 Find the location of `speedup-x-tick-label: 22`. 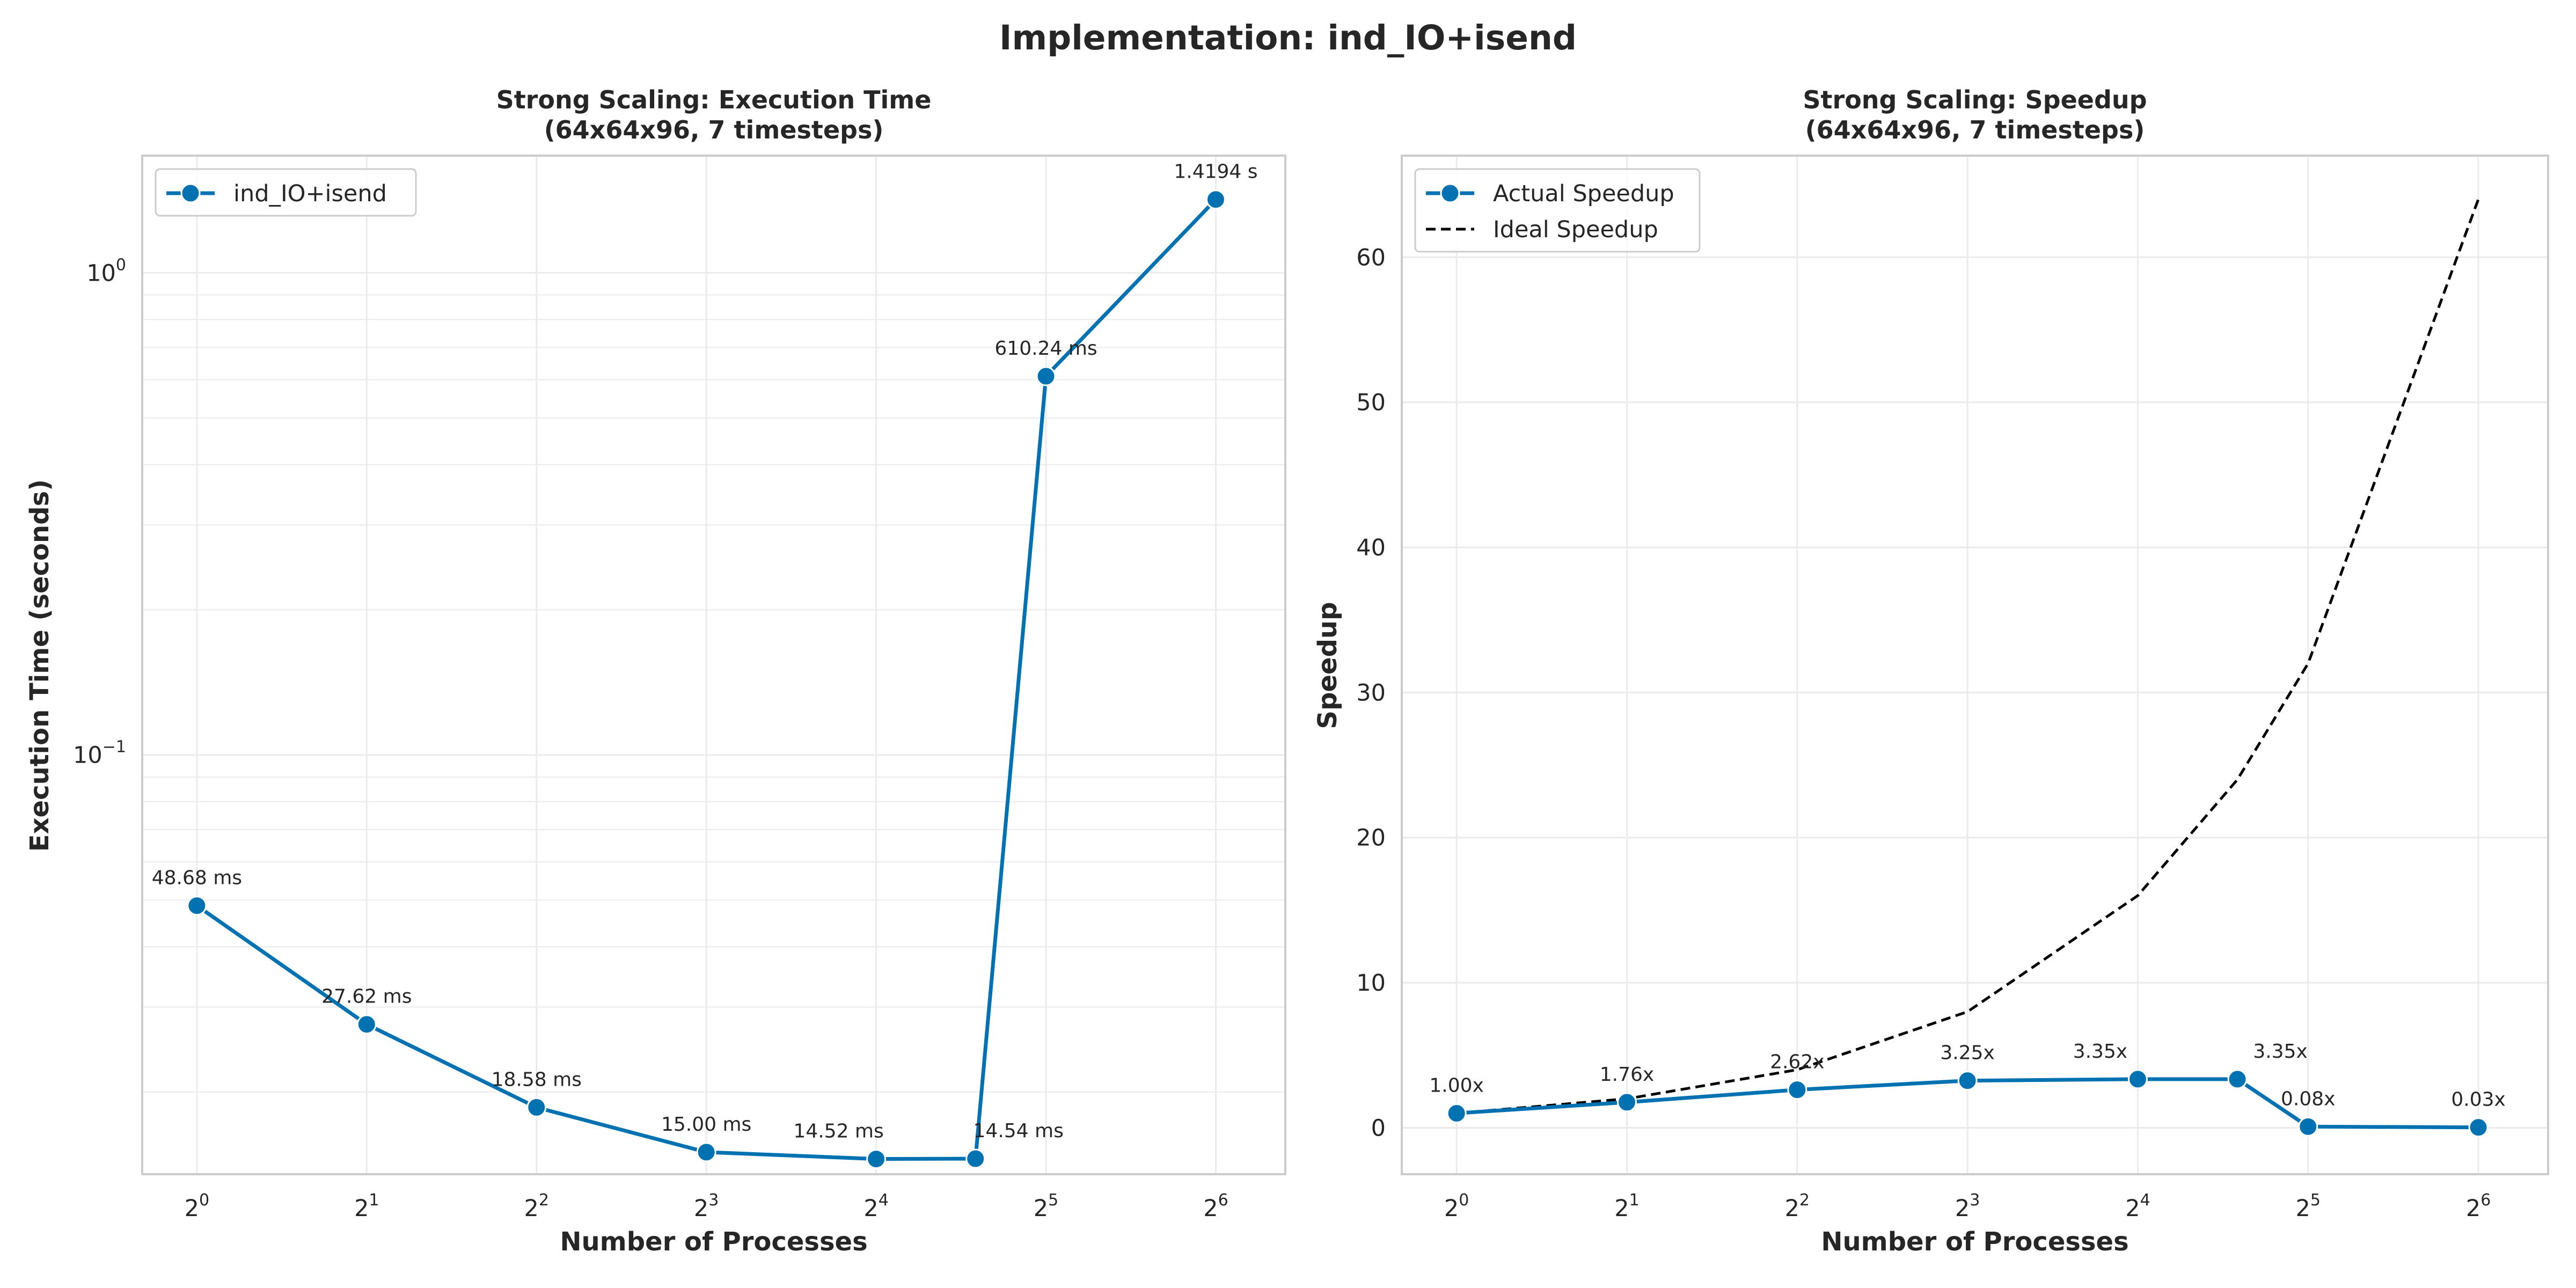

speedup-x-tick-label: 22 is located at coordinates (1797, 1206).